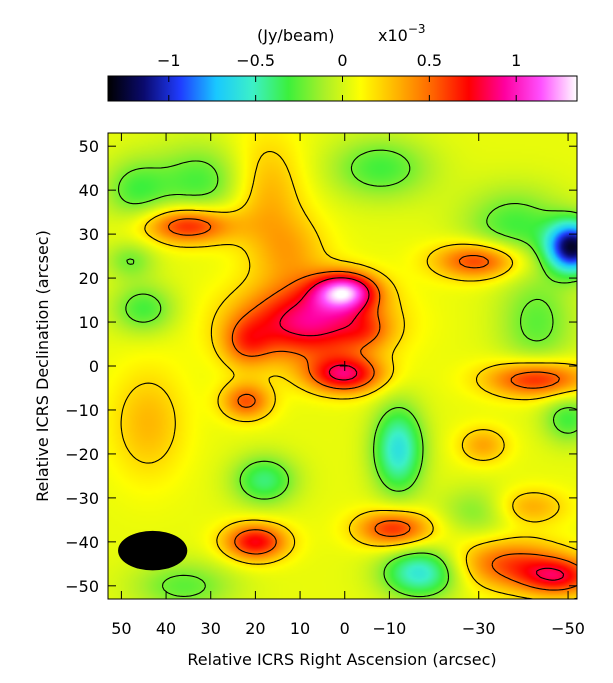 Image resolution: width=613 pixels, height=683 pixels. Describe the element at coordinates (89, 278) in the screenshot. I see `y-tick-label: 20` at that location.